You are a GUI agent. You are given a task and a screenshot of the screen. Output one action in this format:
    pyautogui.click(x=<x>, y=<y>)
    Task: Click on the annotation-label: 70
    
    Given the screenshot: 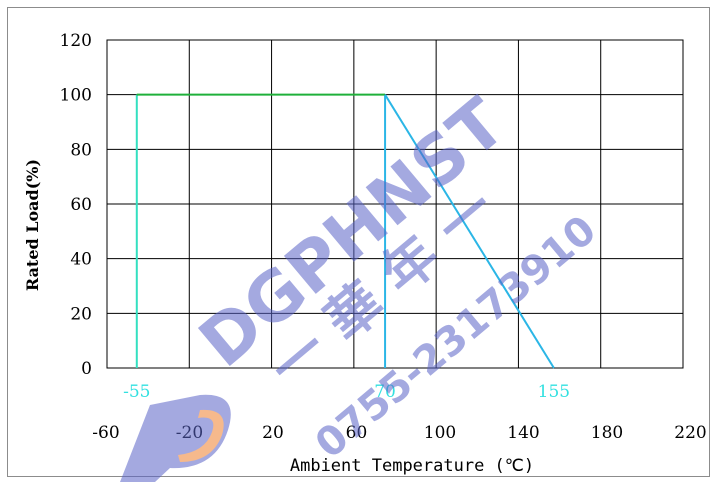 What is the action you would take?
    pyautogui.click(x=385, y=392)
    